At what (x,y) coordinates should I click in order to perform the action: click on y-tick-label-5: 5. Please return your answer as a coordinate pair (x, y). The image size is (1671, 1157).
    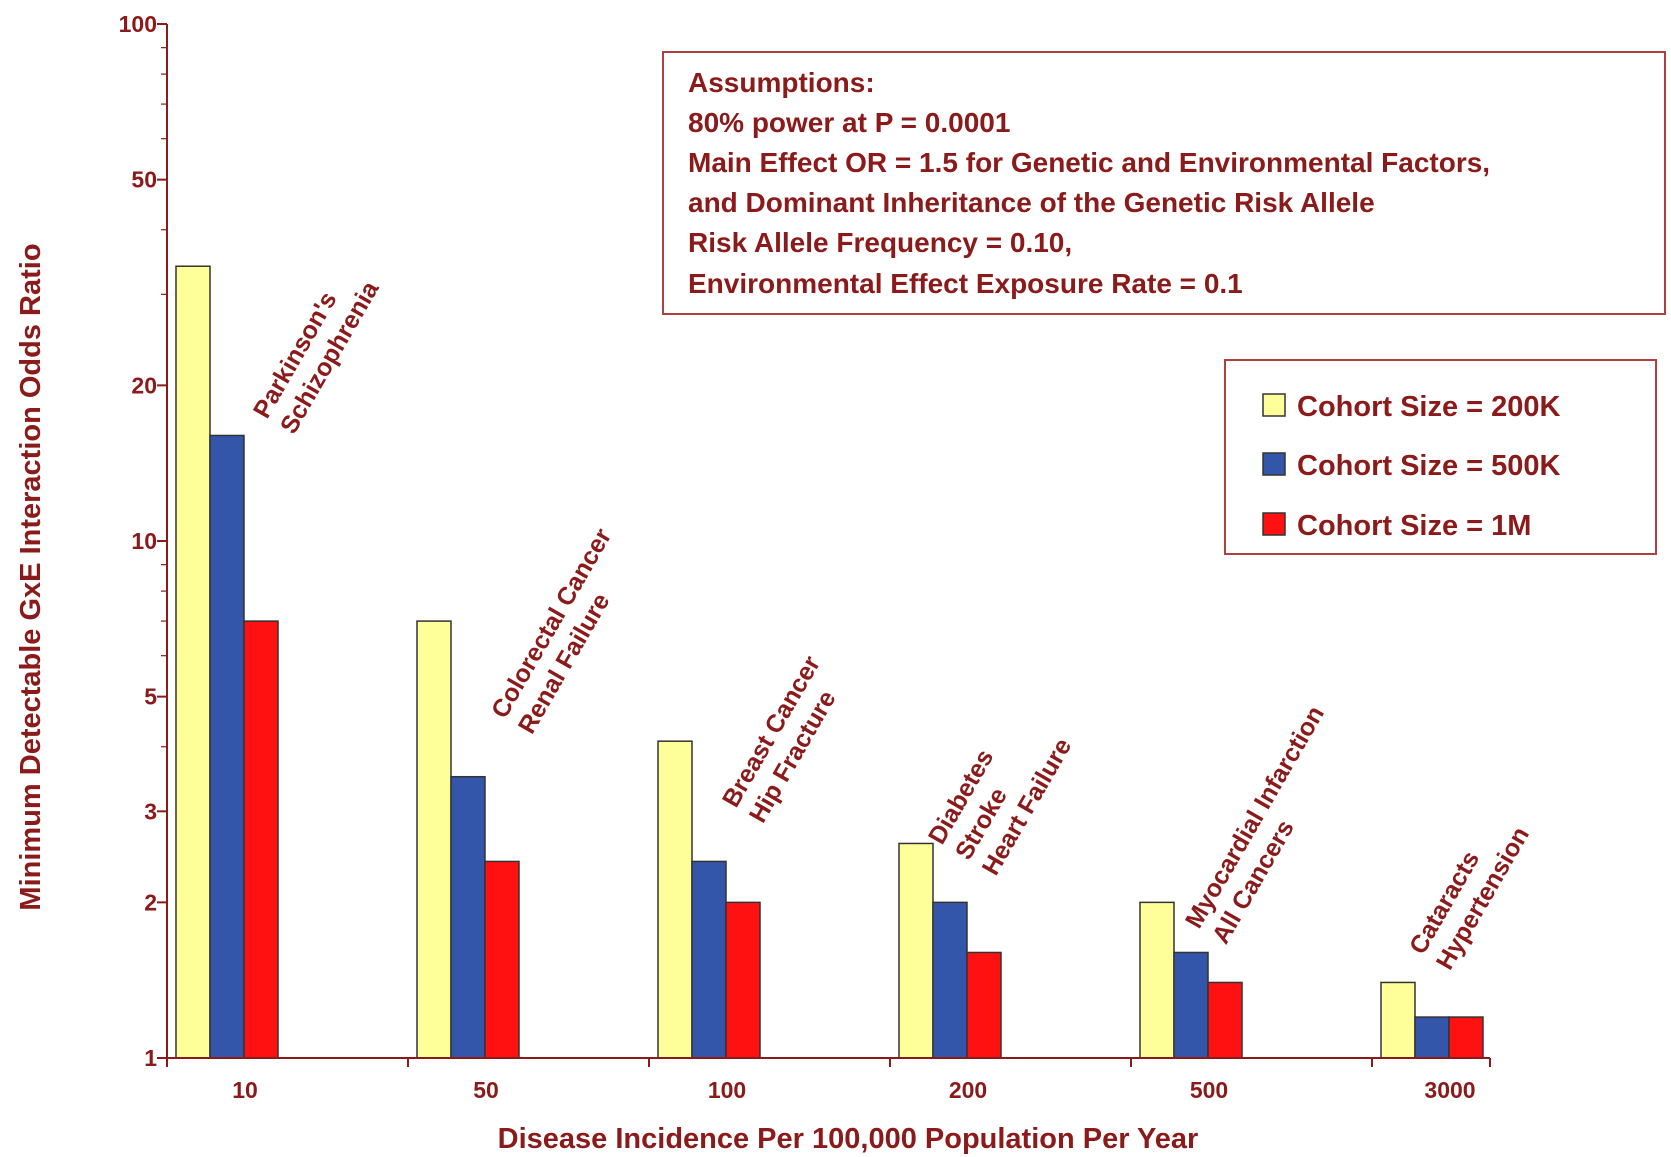
    Looking at the image, I should click on (150, 697).